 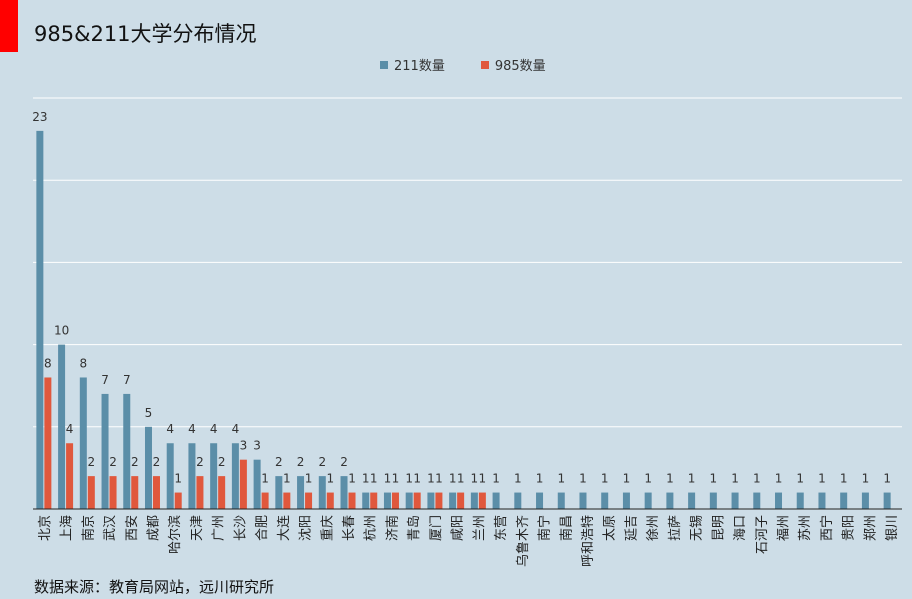 What do you see at coordinates (419, 66) in the screenshot?
I see `legend-label-211: 211数量` at bounding box center [419, 66].